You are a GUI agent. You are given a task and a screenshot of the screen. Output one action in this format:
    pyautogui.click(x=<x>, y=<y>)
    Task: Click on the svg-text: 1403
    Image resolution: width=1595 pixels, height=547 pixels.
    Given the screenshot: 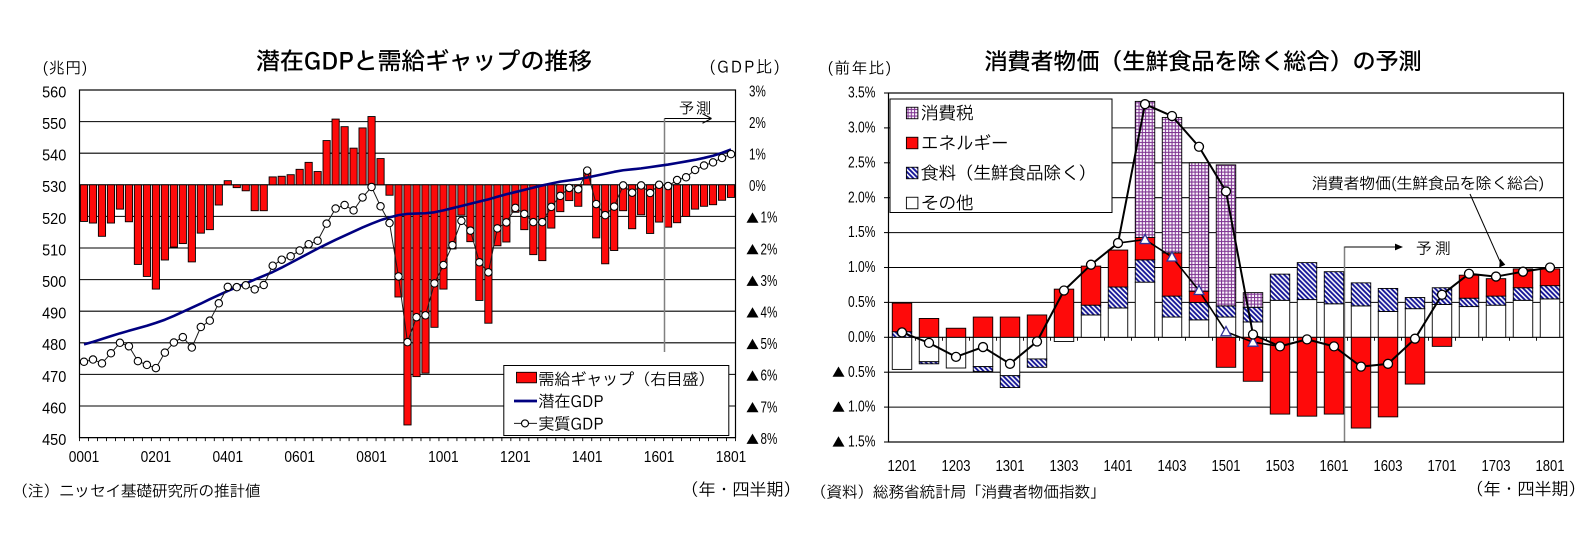 What is the action you would take?
    pyautogui.click(x=1172, y=466)
    